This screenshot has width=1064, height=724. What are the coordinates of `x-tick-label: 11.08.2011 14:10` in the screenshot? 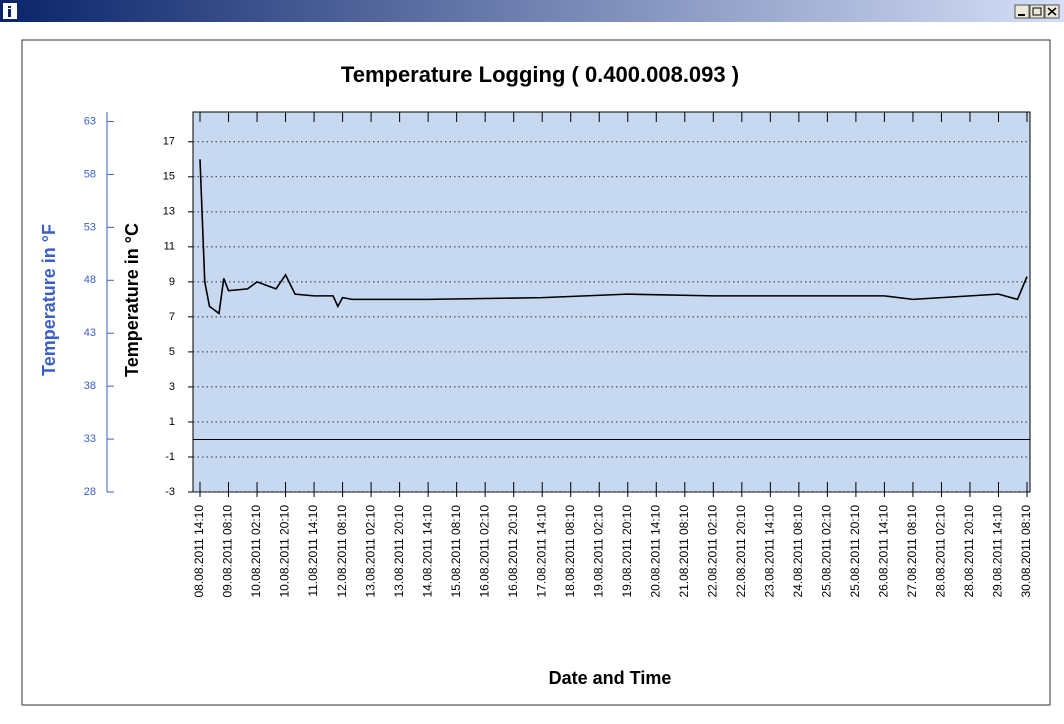 It's located at (313, 551).